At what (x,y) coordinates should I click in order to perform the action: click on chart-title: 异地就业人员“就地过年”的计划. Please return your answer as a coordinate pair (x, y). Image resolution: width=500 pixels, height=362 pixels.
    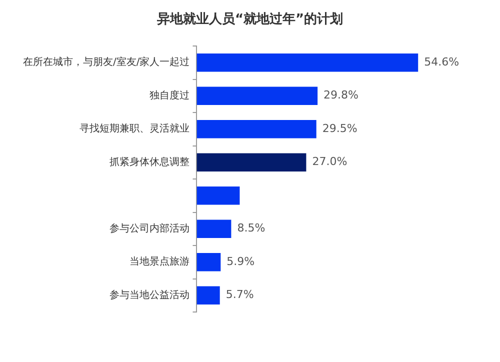
    Looking at the image, I should click on (250, 20).